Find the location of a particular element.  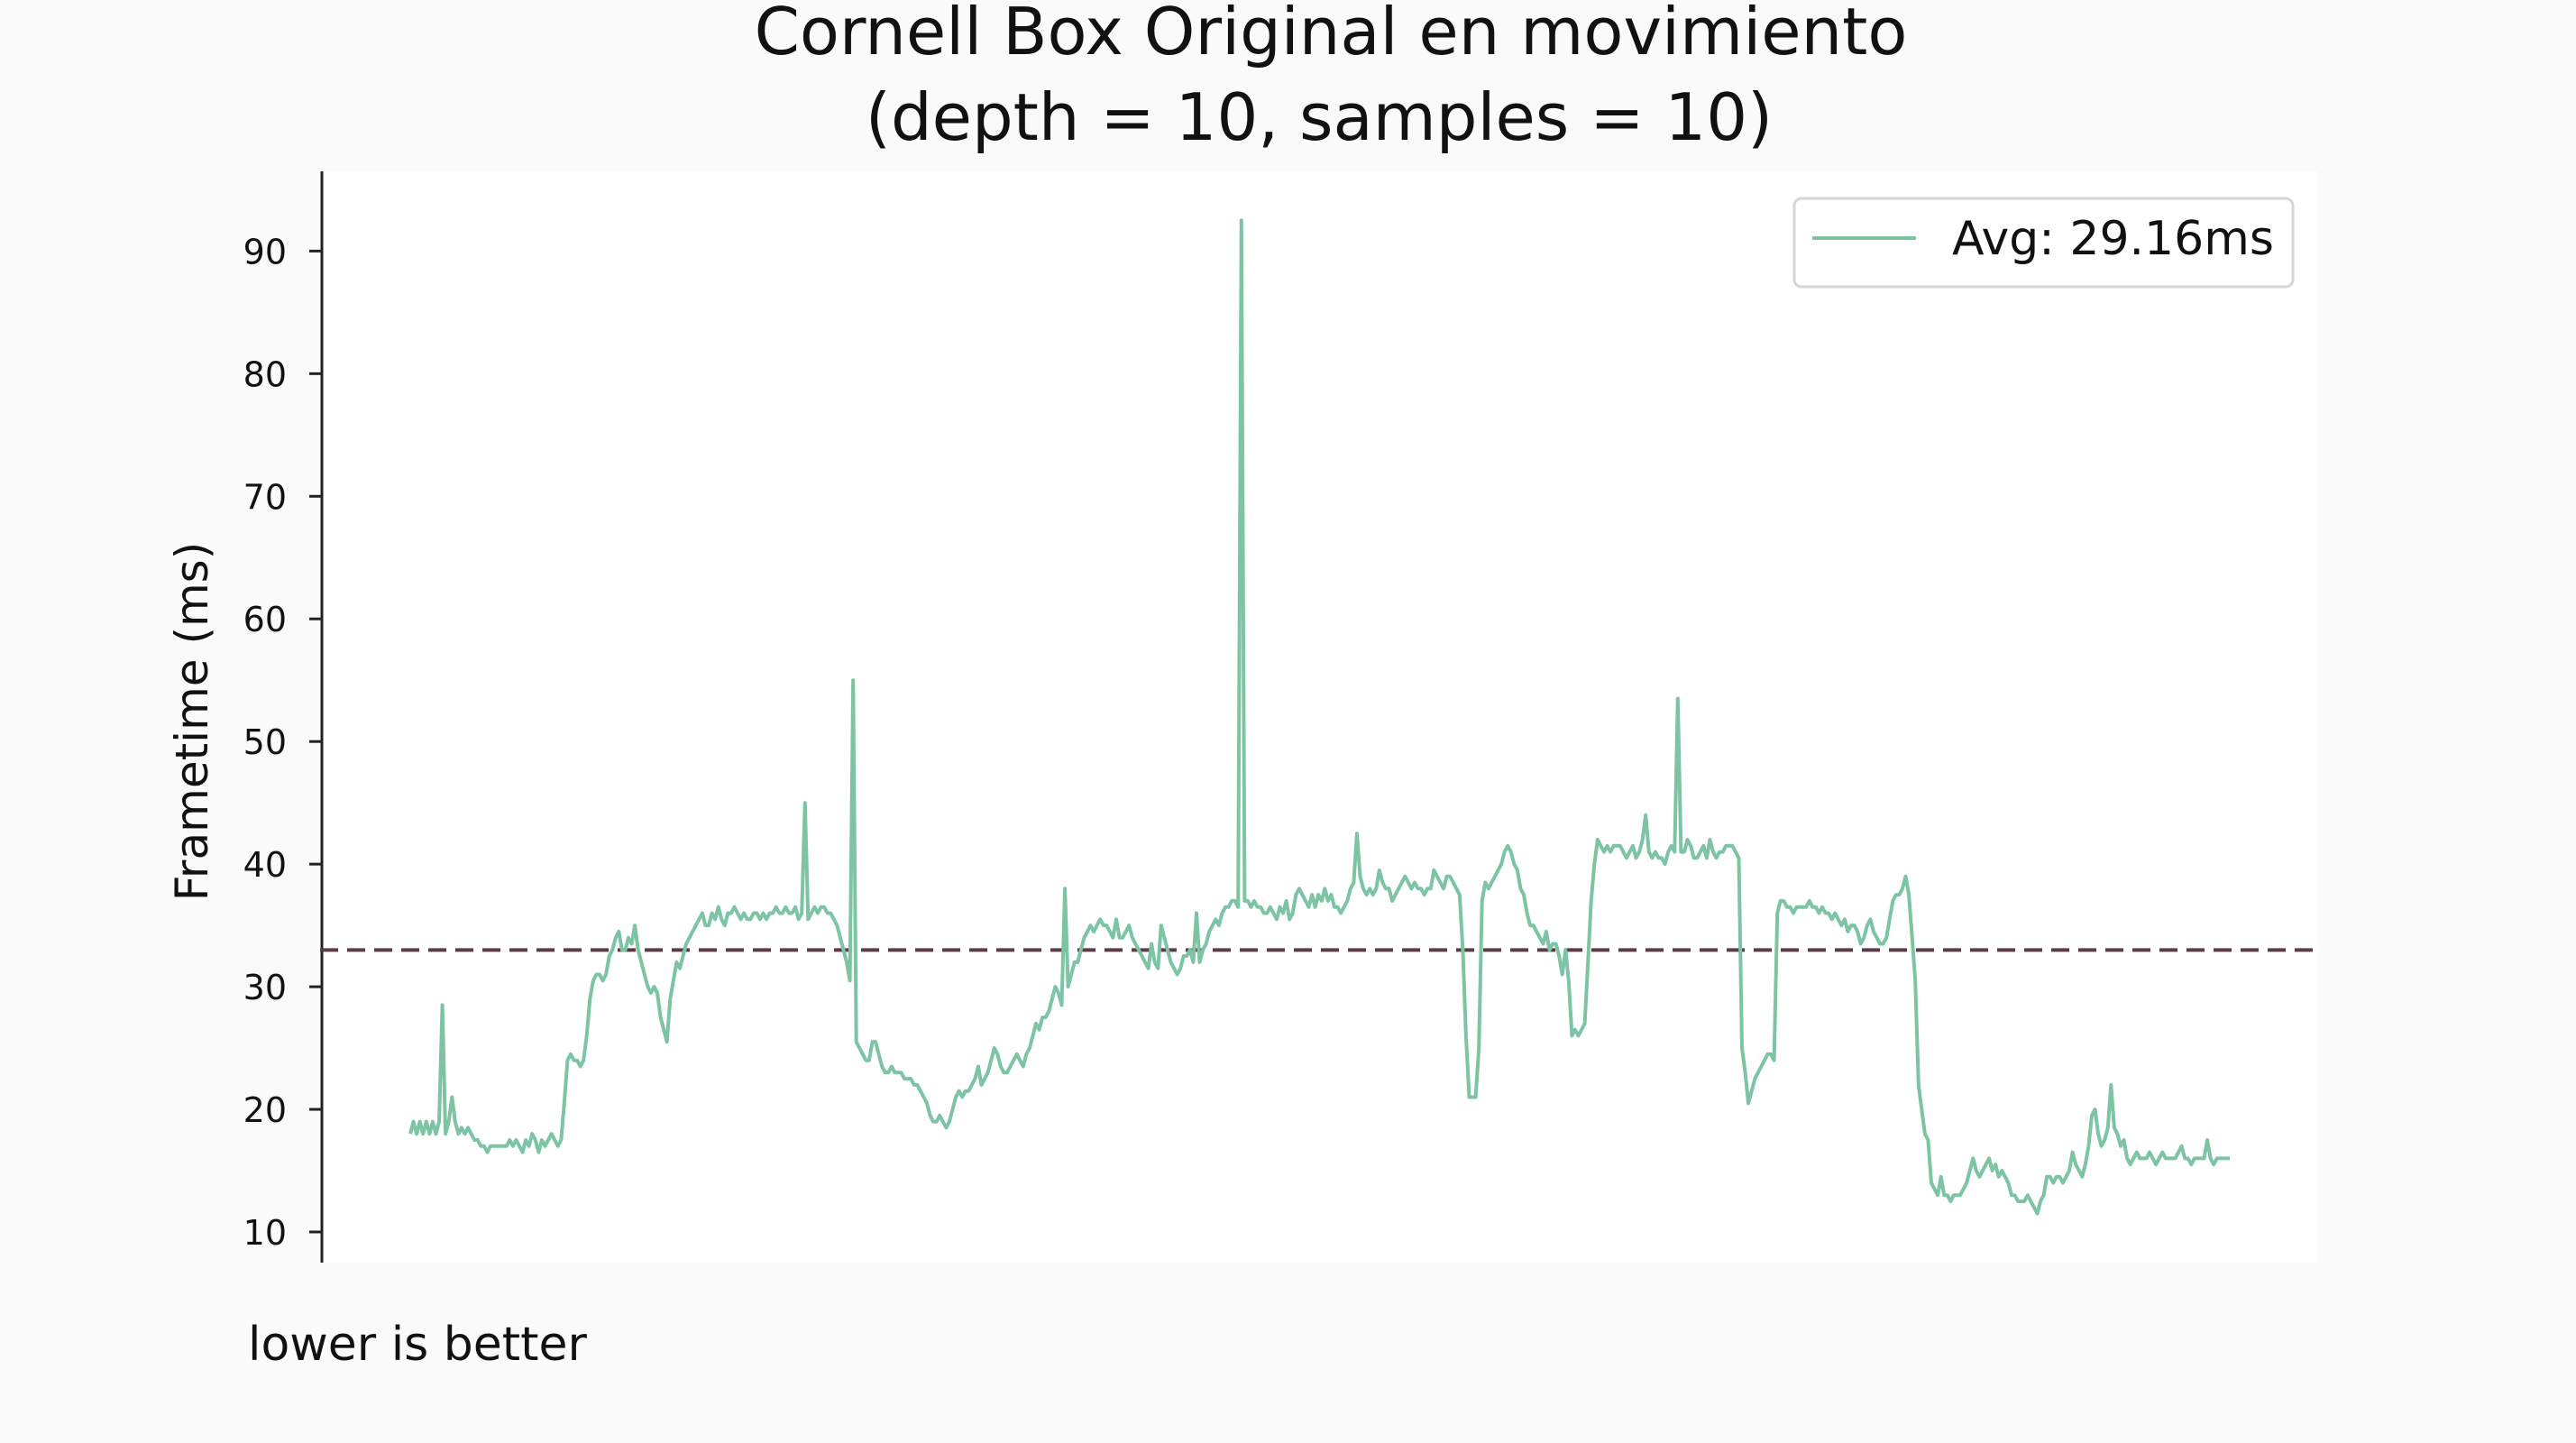

legend: Avg: 29.16ms is located at coordinates (2043, 243).